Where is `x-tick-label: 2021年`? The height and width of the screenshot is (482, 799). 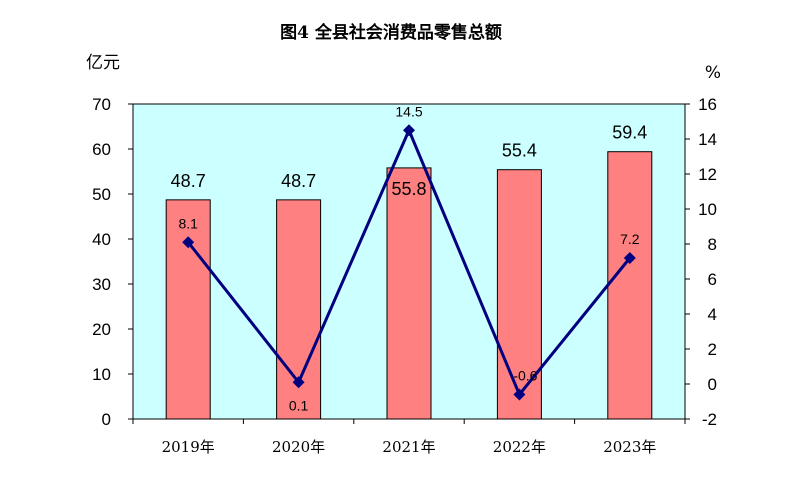
x-tick-label: 2021年 is located at coordinates (408, 447).